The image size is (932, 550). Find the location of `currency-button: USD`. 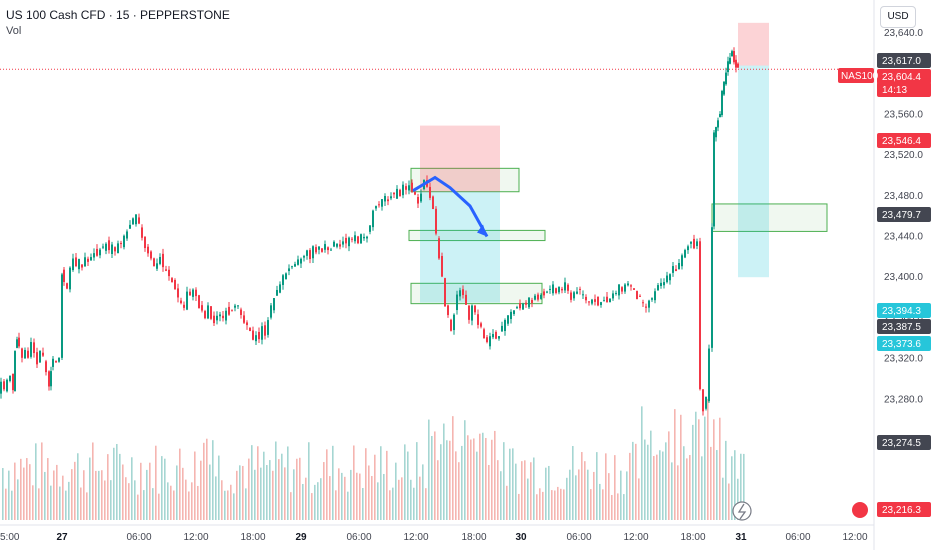

currency-button: USD is located at coordinates (898, 17).